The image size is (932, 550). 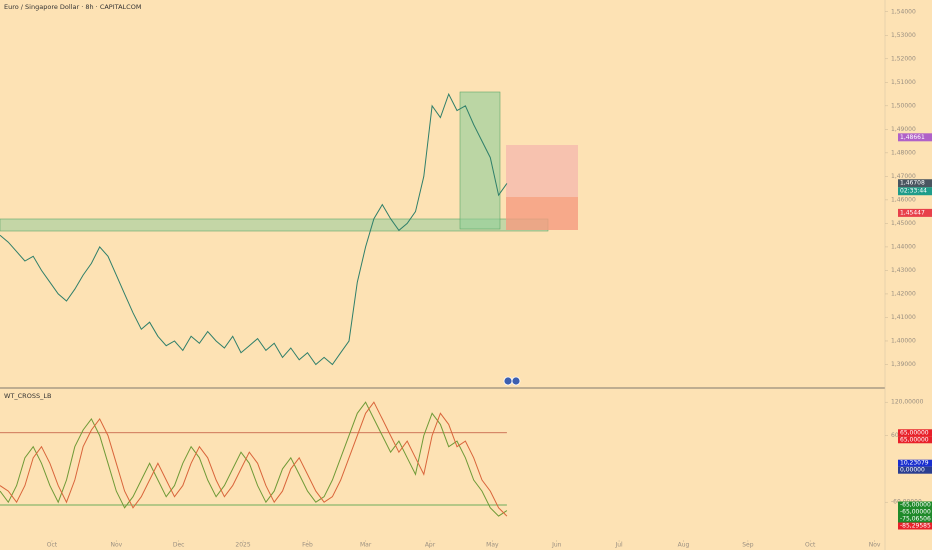 What do you see at coordinates (903, 223) in the screenshot?
I see `y-tick-label: 1,45000` at bounding box center [903, 223].